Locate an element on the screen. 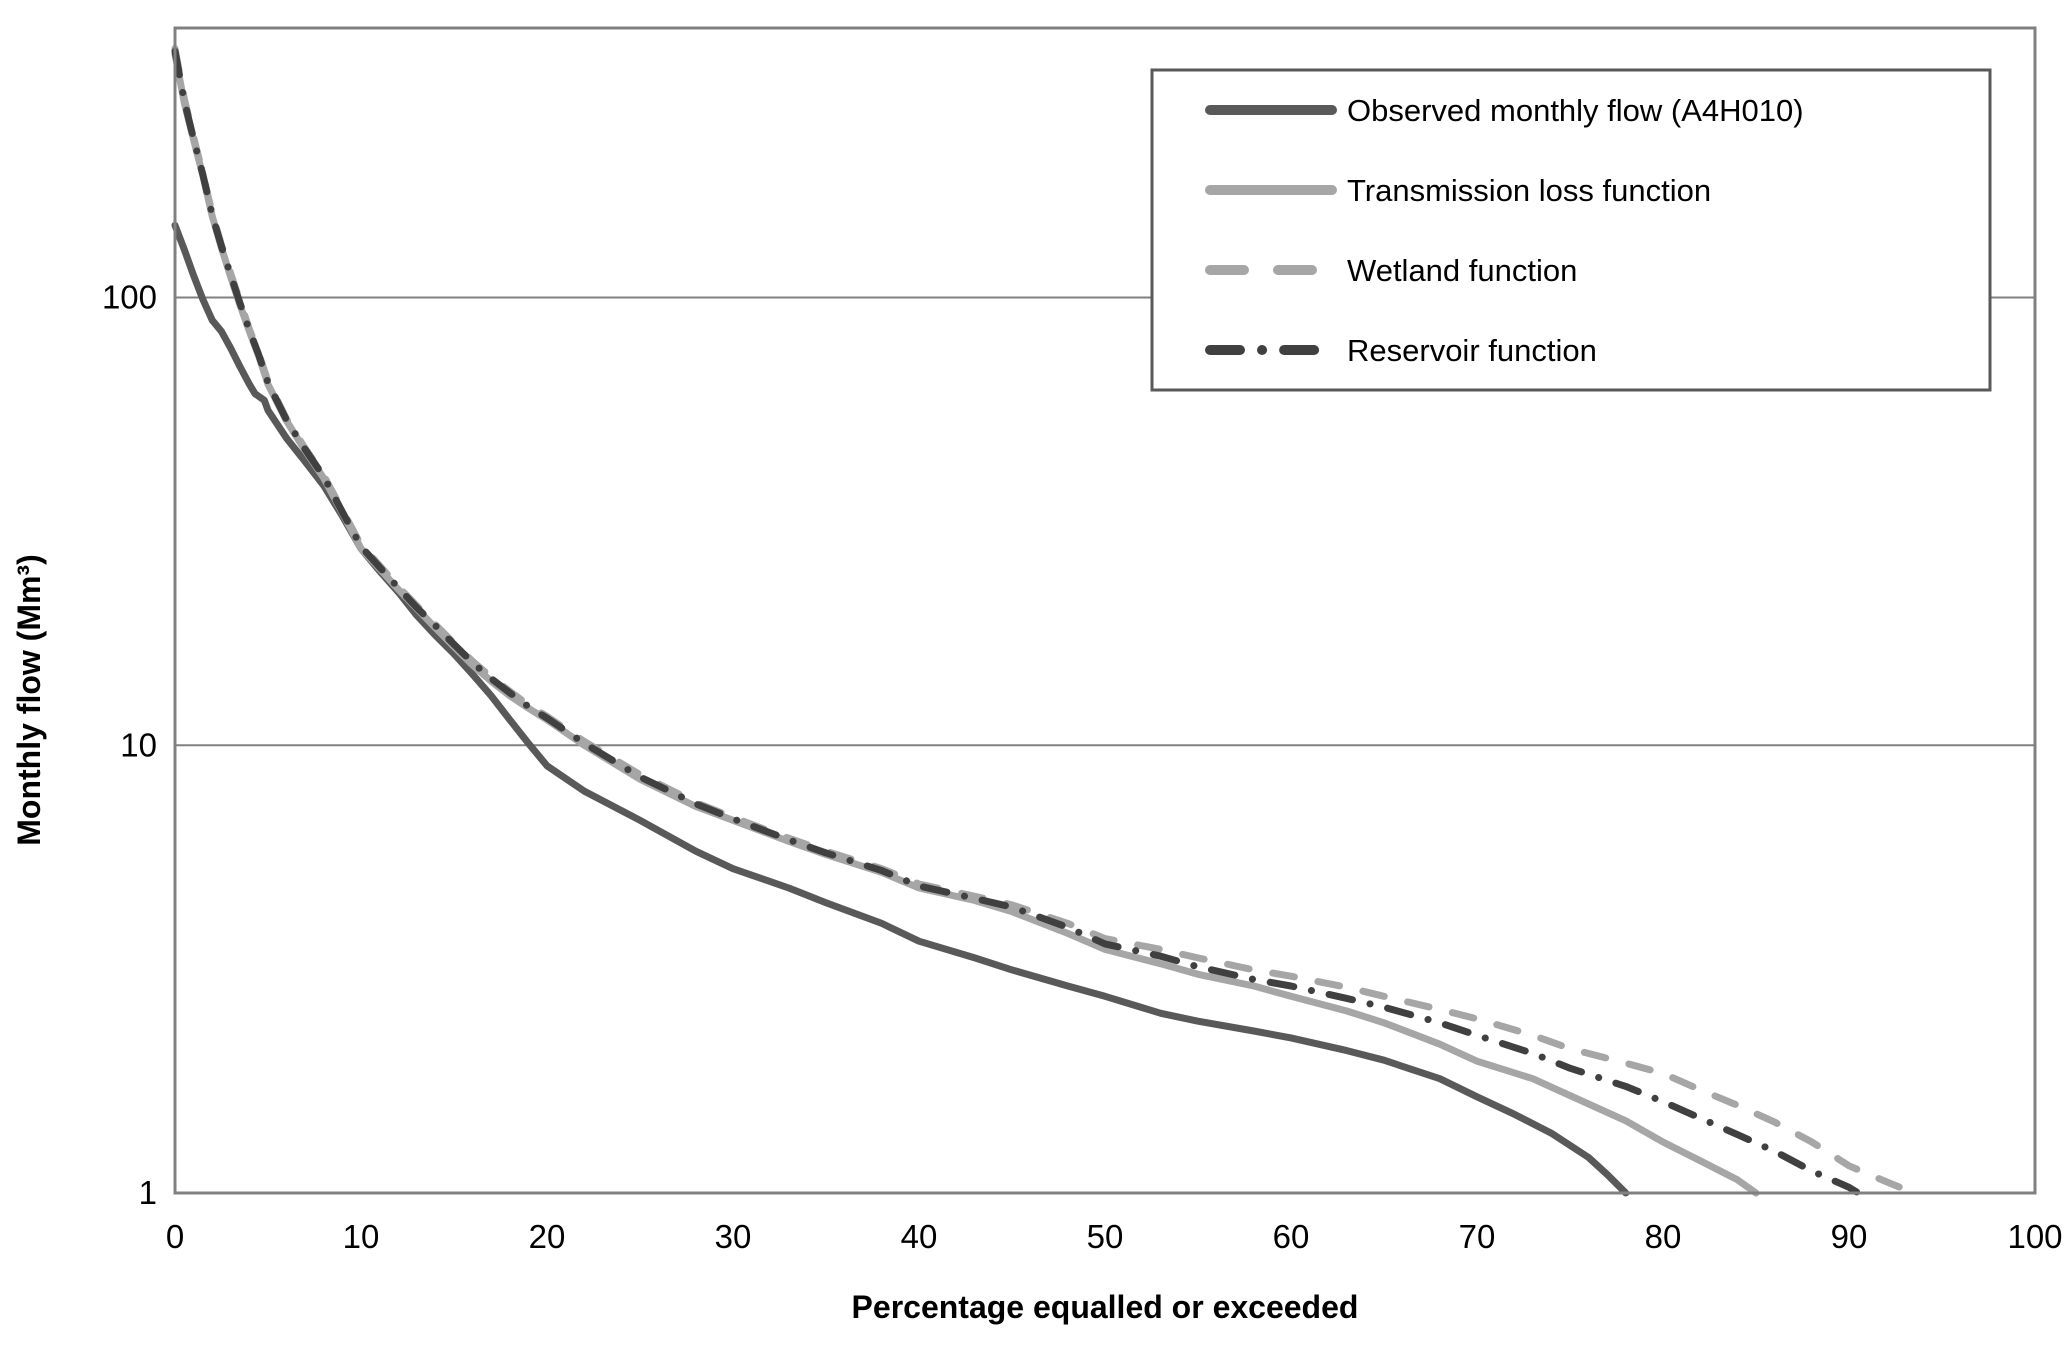  legend-entry-1: Transmission loss function is located at coordinates (1458, 190).